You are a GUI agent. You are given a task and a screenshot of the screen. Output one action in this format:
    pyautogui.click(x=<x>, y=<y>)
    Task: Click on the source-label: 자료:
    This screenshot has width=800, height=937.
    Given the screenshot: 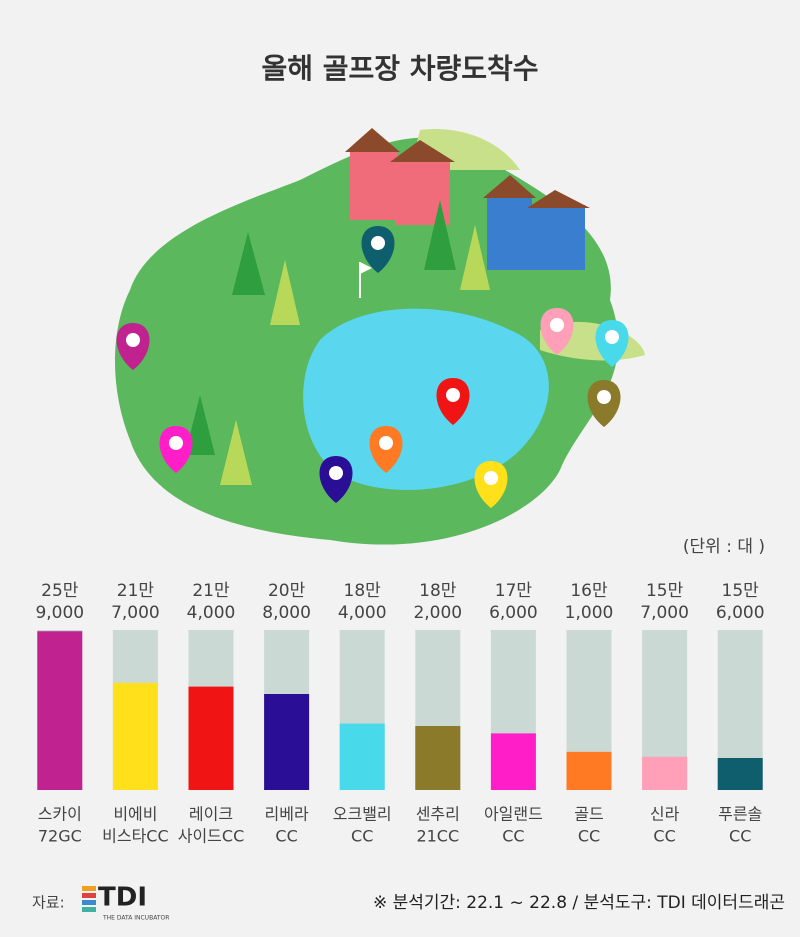 What is the action you would take?
    pyautogui.click(x=48, y=903)
    